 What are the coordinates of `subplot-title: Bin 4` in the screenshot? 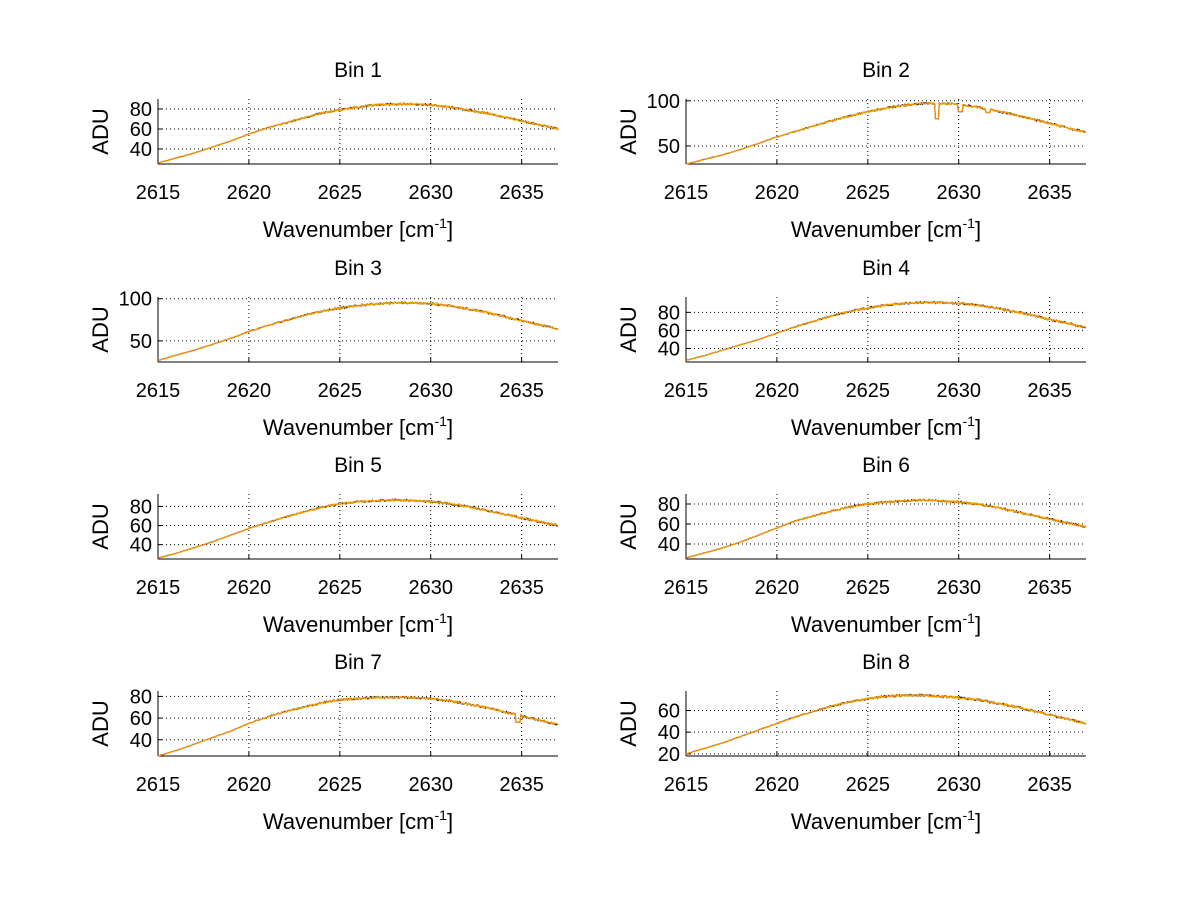 It's located at (886, 268).